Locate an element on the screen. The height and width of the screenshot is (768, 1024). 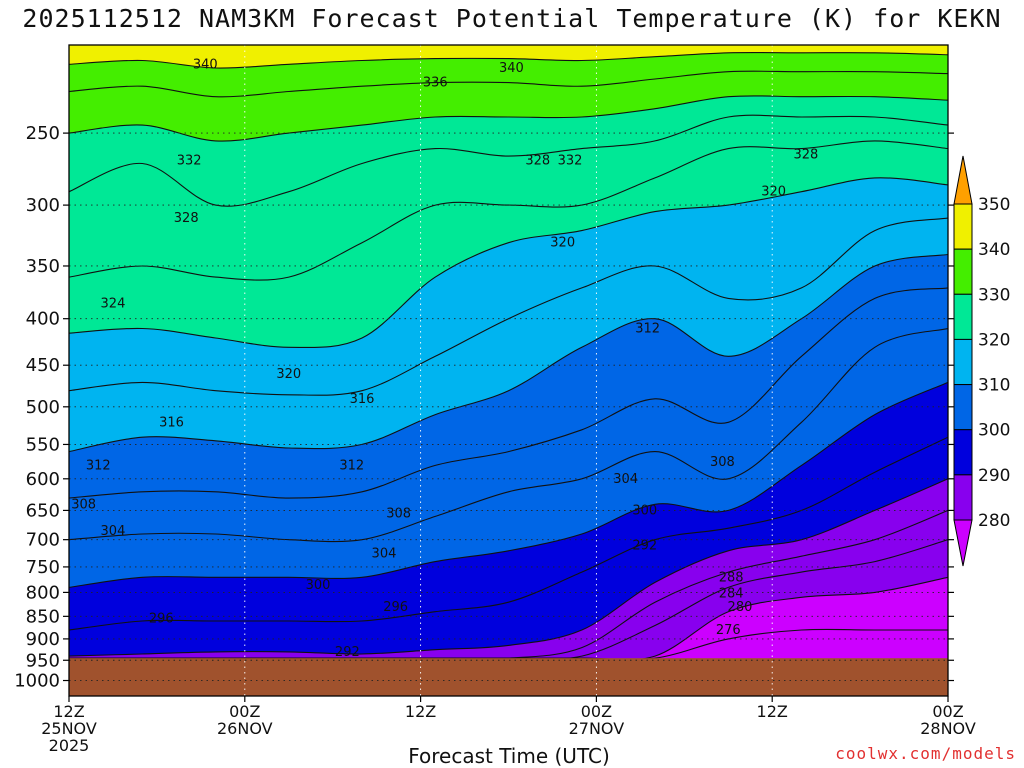
y-tick-label-500: 500 is located at coordinates (43, 407).